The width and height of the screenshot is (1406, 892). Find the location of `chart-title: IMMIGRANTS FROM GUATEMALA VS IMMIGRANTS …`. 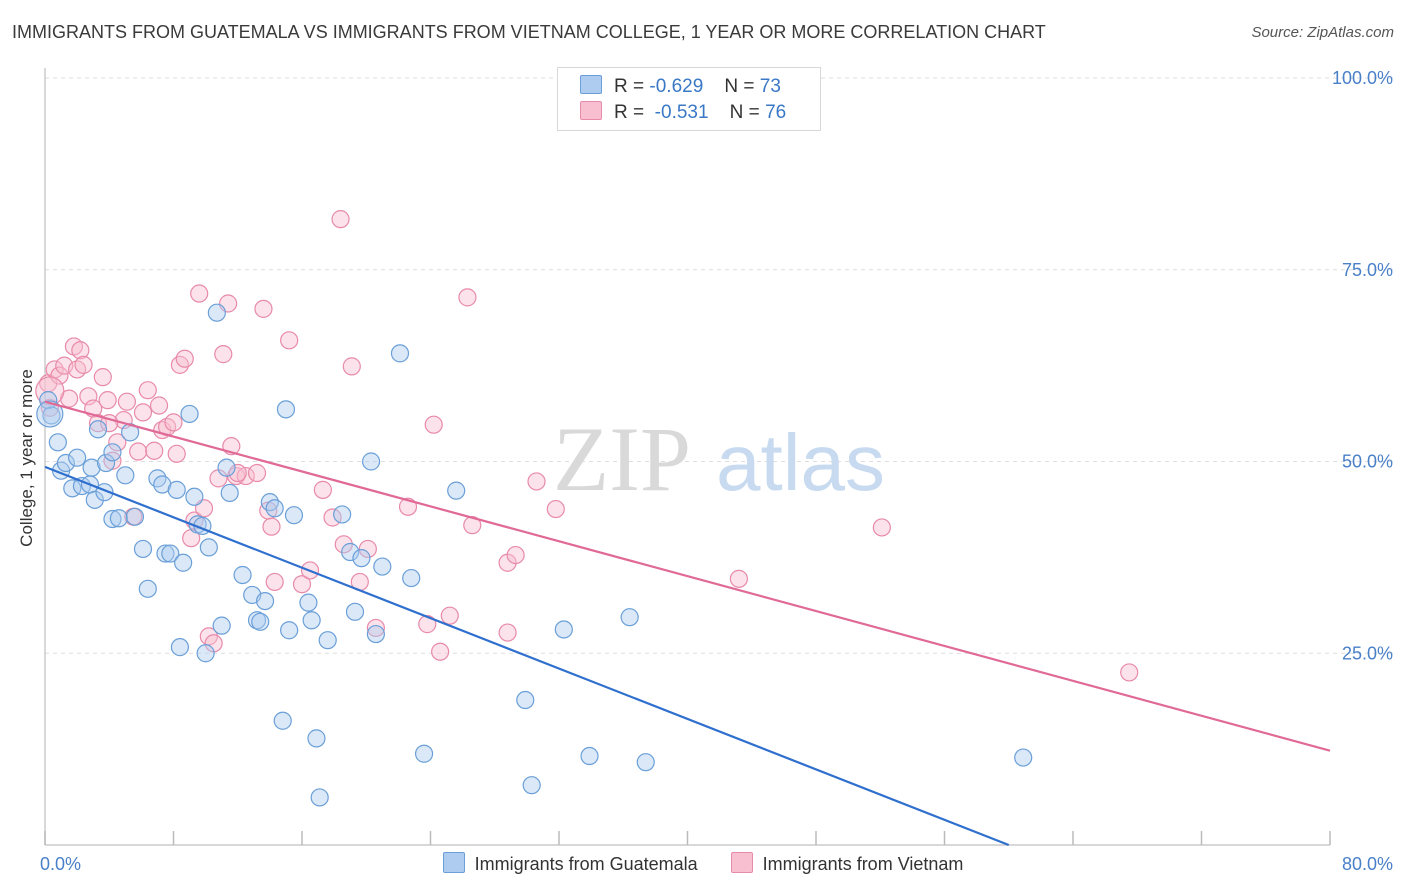

chart-title: IMMIGRANTS FROM GUATEMALA VS IMMIGRANTS … is located at coordinates (529, 32).